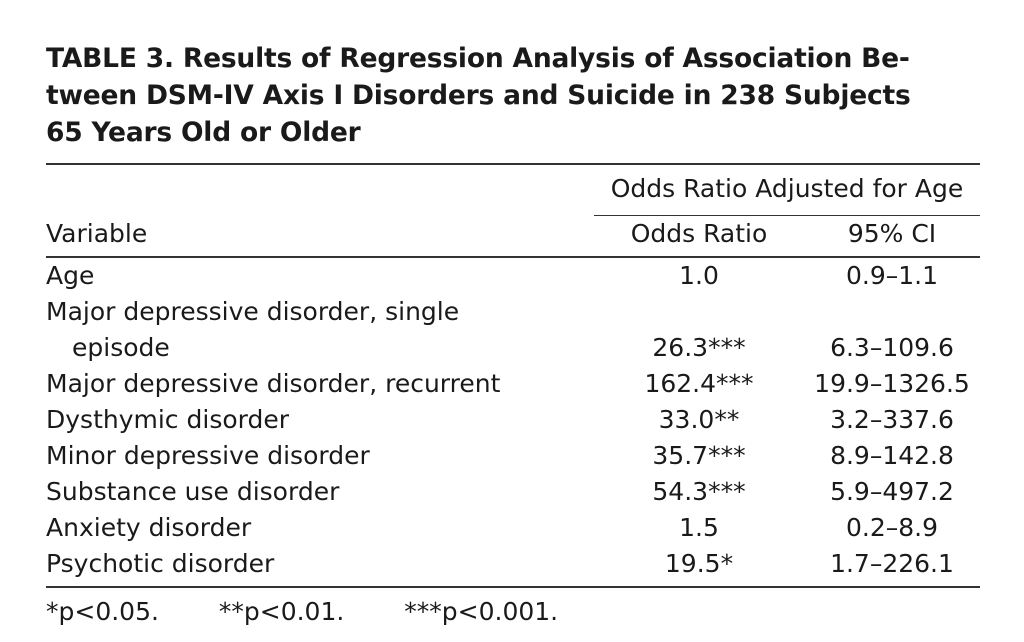 The width and height of the screenshot is (1024, 642). I want to click on footnote: ***p<0.001., so click(481, 611).